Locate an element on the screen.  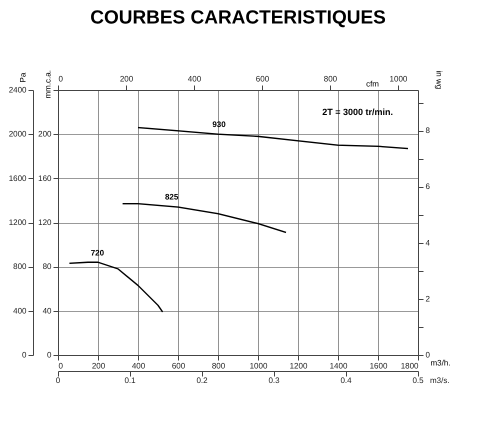
x-tick-label: 200 is located at coordinates (99, 366).